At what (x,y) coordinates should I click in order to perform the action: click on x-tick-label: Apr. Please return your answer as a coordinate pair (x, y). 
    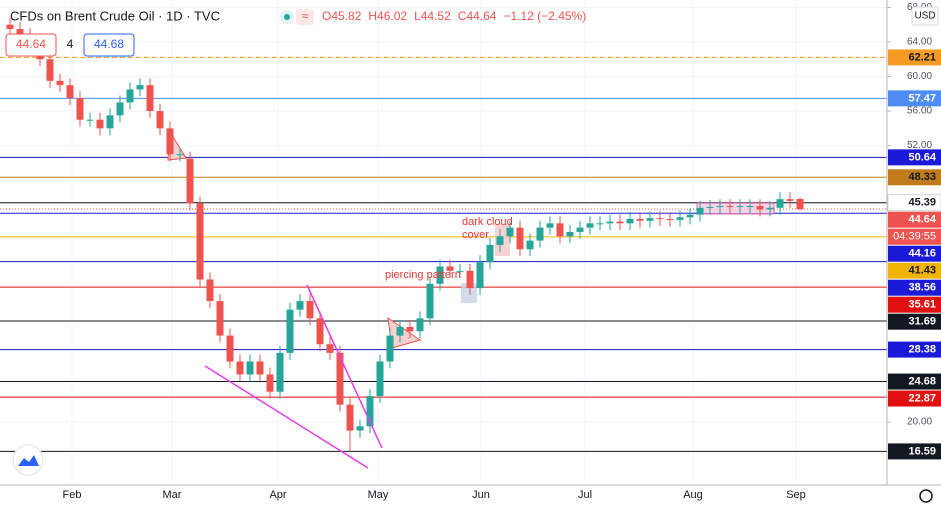
    Looking at the image, I should click on (277, 495).